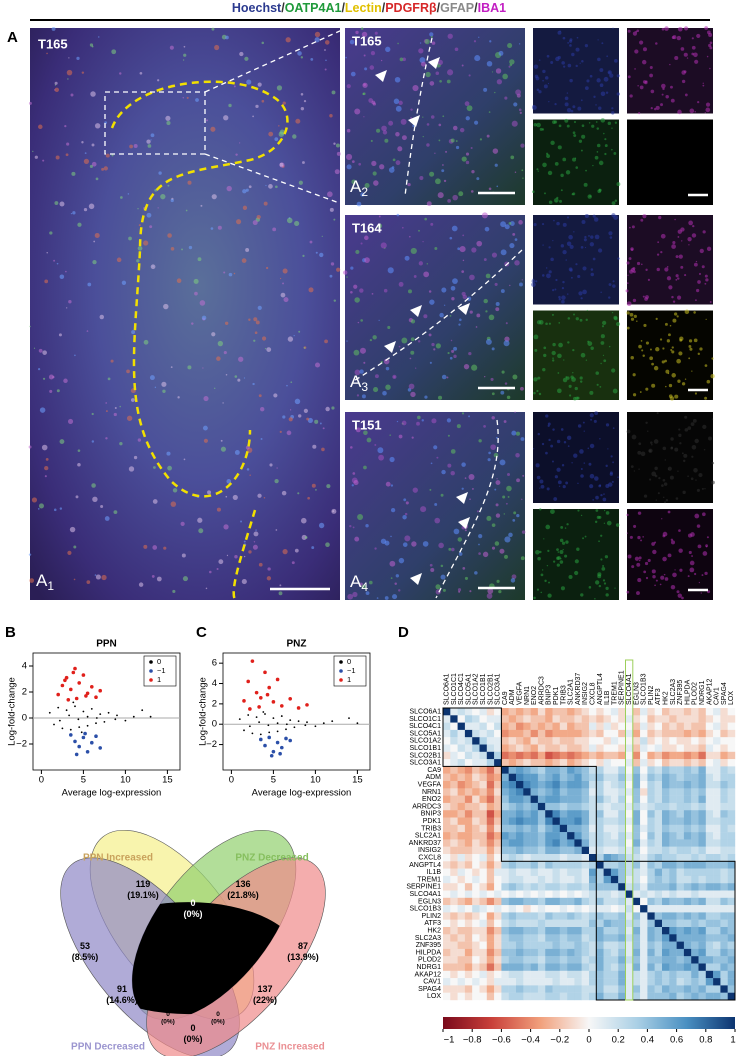  I want to click on row-label: SLCO1A2, so click(425, 741).